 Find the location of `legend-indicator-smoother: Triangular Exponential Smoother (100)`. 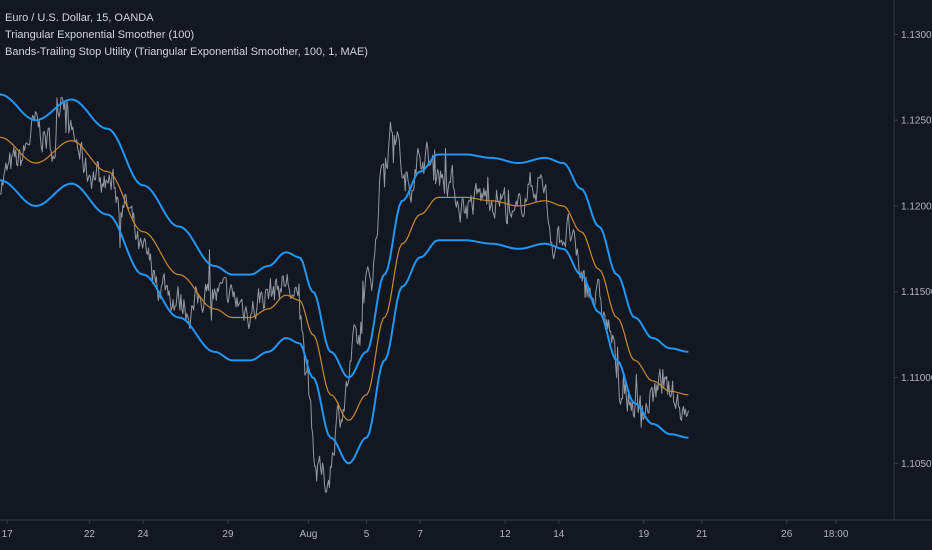

legend-indicator-smoother: Triangular Exponential Smoother (100) is located at coordinates (100, 35).